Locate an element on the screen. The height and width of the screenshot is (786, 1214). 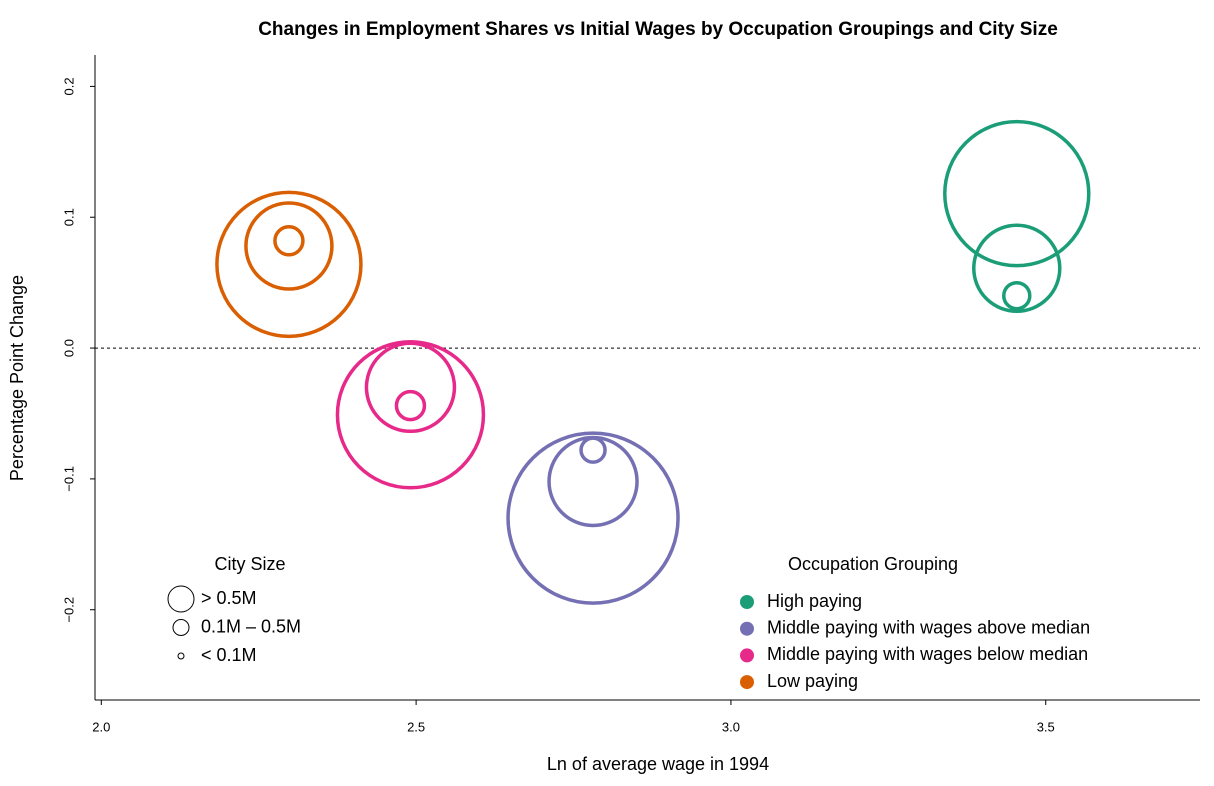
y-tick-label: 0.0 is located at coordinates (68, 348).